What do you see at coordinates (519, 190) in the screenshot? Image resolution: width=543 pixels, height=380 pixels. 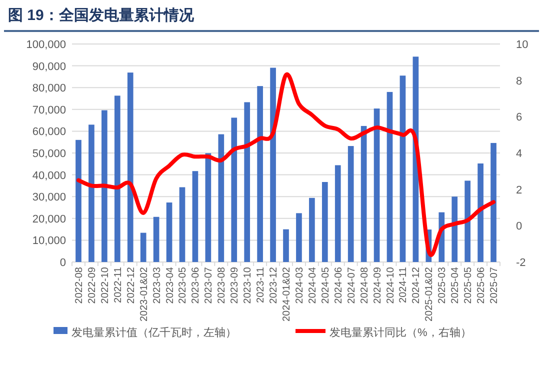 I see `y2-tick-label: 2` at bounding box center [519, 190].